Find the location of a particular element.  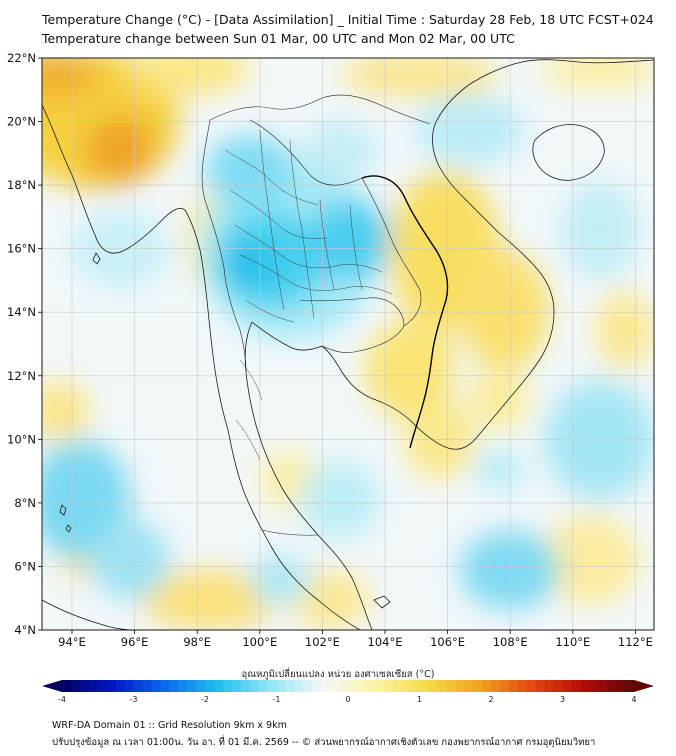

colorbar-min-arrow is located at coordinates (52, 686).